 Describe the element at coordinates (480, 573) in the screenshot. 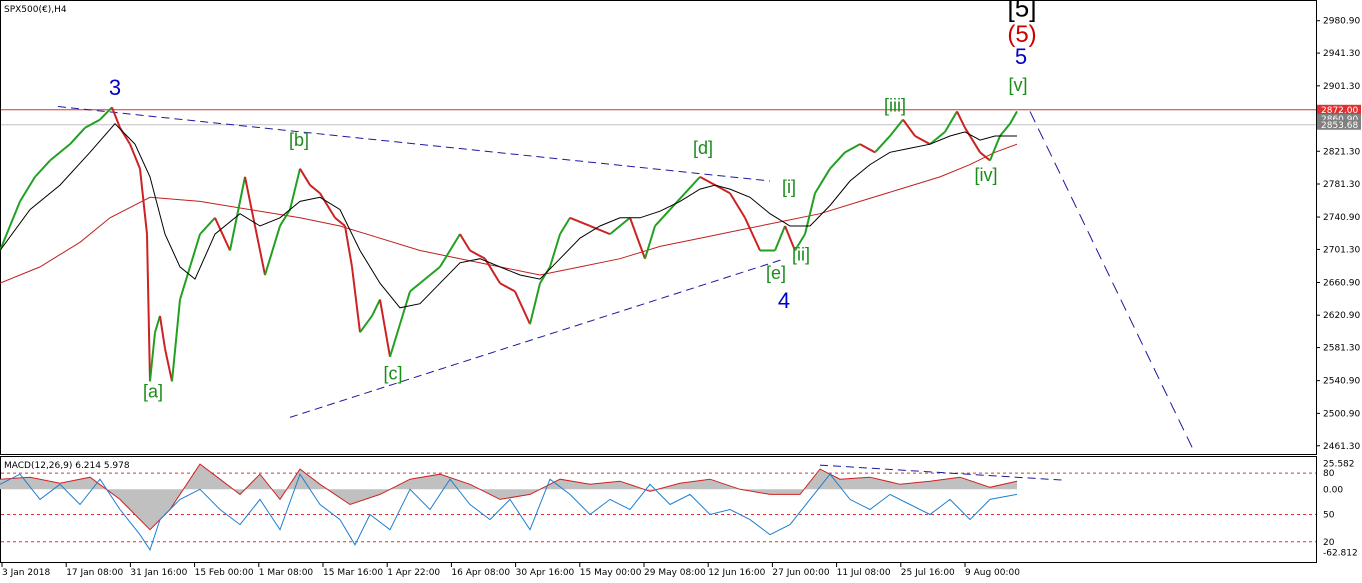

I see `time-tick-label: 16 Apr 08:00` at that location.